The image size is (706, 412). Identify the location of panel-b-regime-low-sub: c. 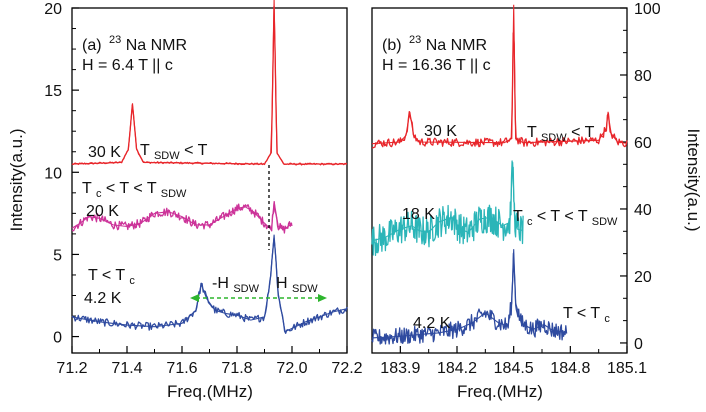
(607, 319).